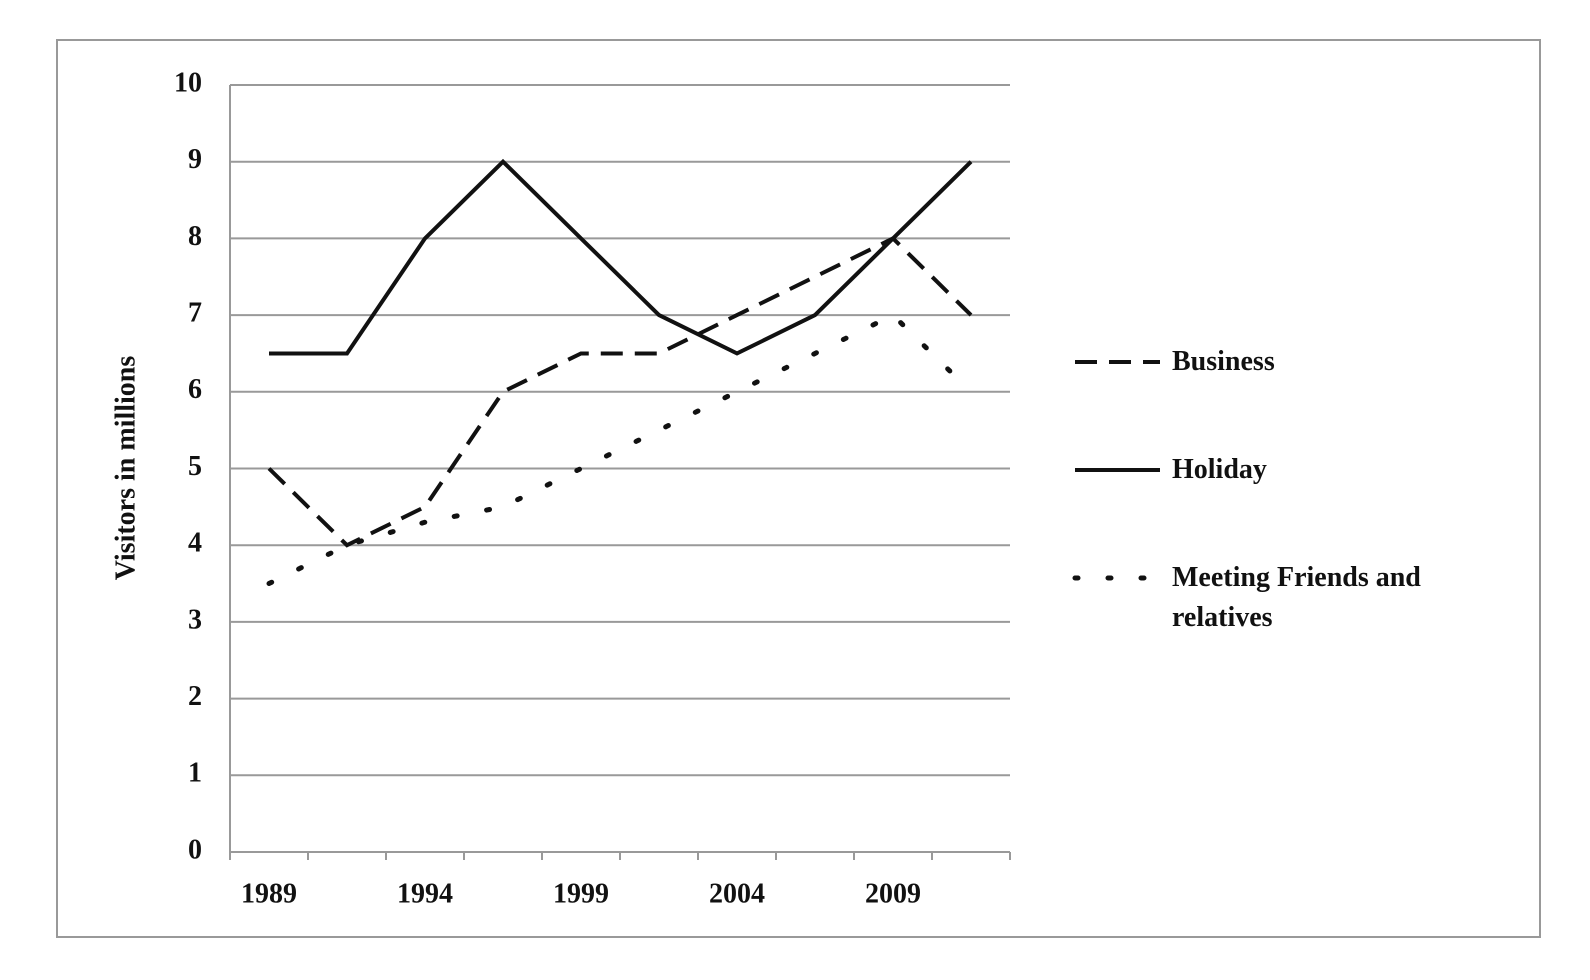 The width and height of the screenshot is (1590, 980). I want to click on legend-label: Business, so click(1223, 361).